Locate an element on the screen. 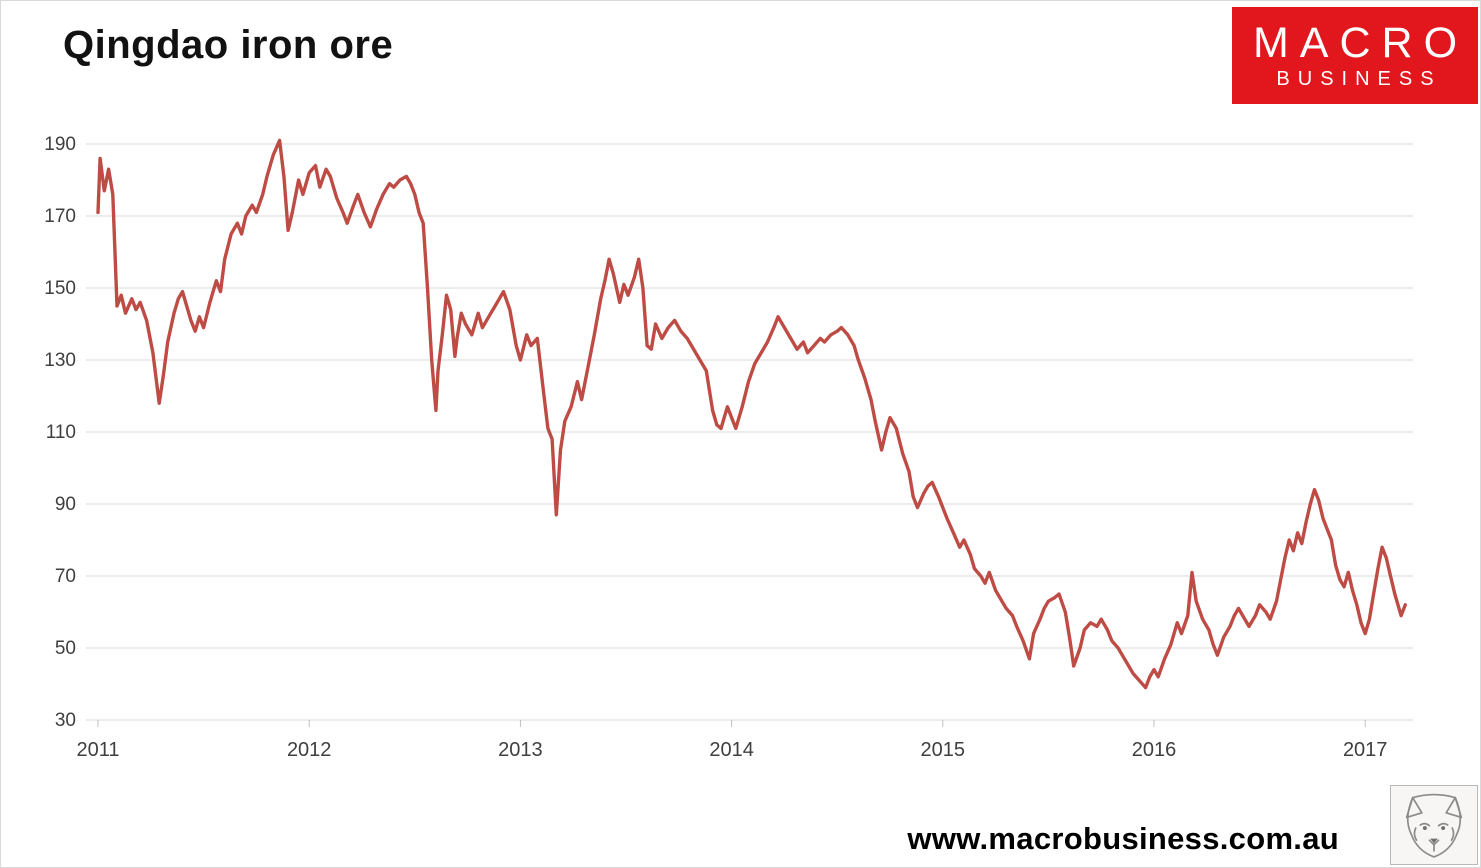 Image resolution: width=1481 pixels, height=868 pixels. x-tick-label: 2017 is located at coordinates (1365, 750).